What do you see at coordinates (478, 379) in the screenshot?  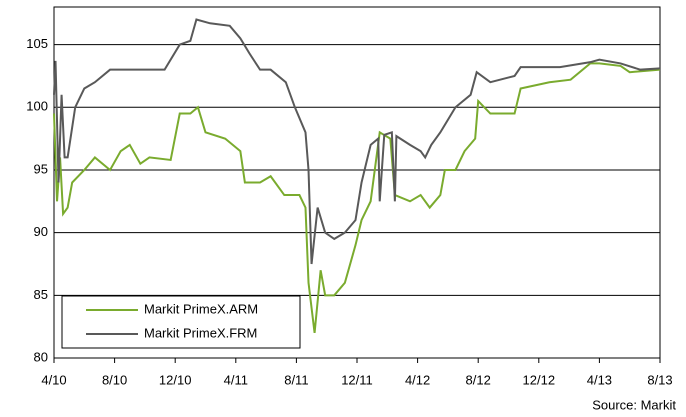 I see `x-tick-label: 8/12` at bounding box center [478, 379].